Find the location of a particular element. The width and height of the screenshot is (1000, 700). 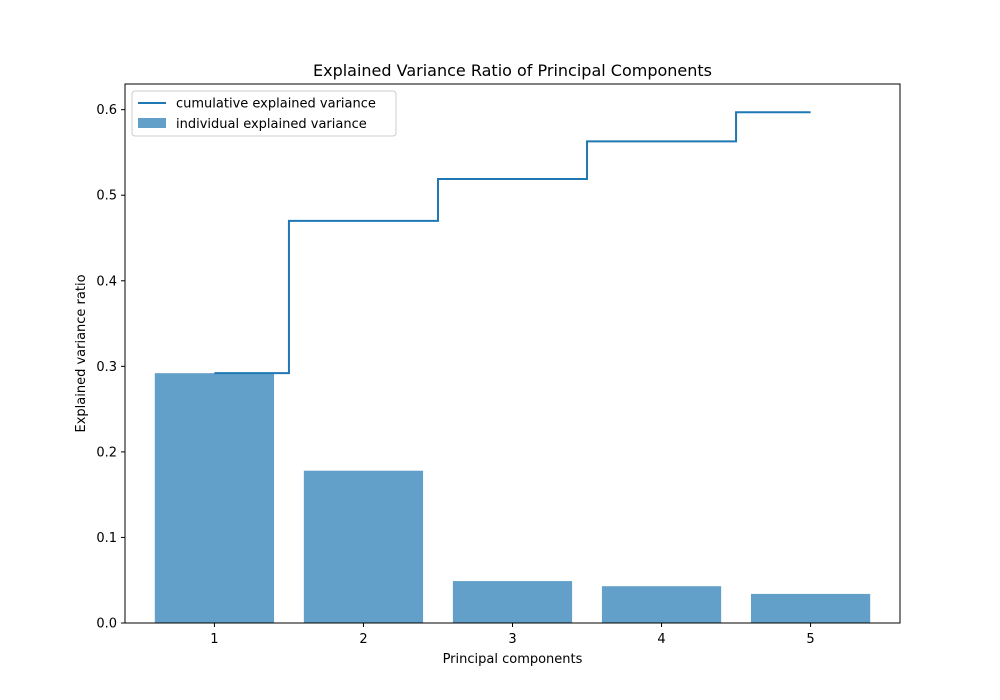

y-tick-label: 0.0 is located at coordinates (106, 624).